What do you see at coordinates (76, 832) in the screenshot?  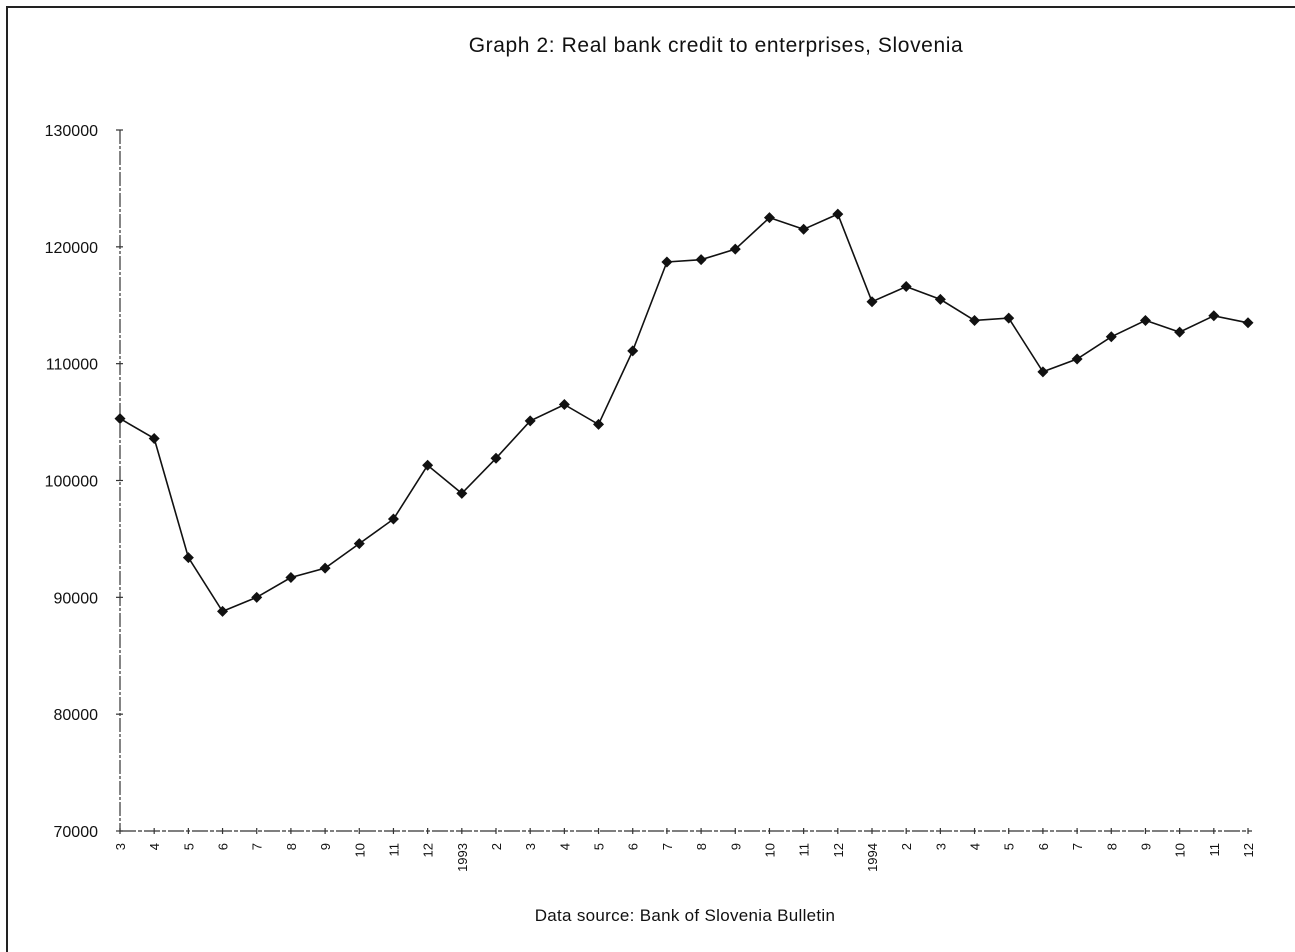 I see `y-tick-label: 70000` at bounding box center [76, 832].